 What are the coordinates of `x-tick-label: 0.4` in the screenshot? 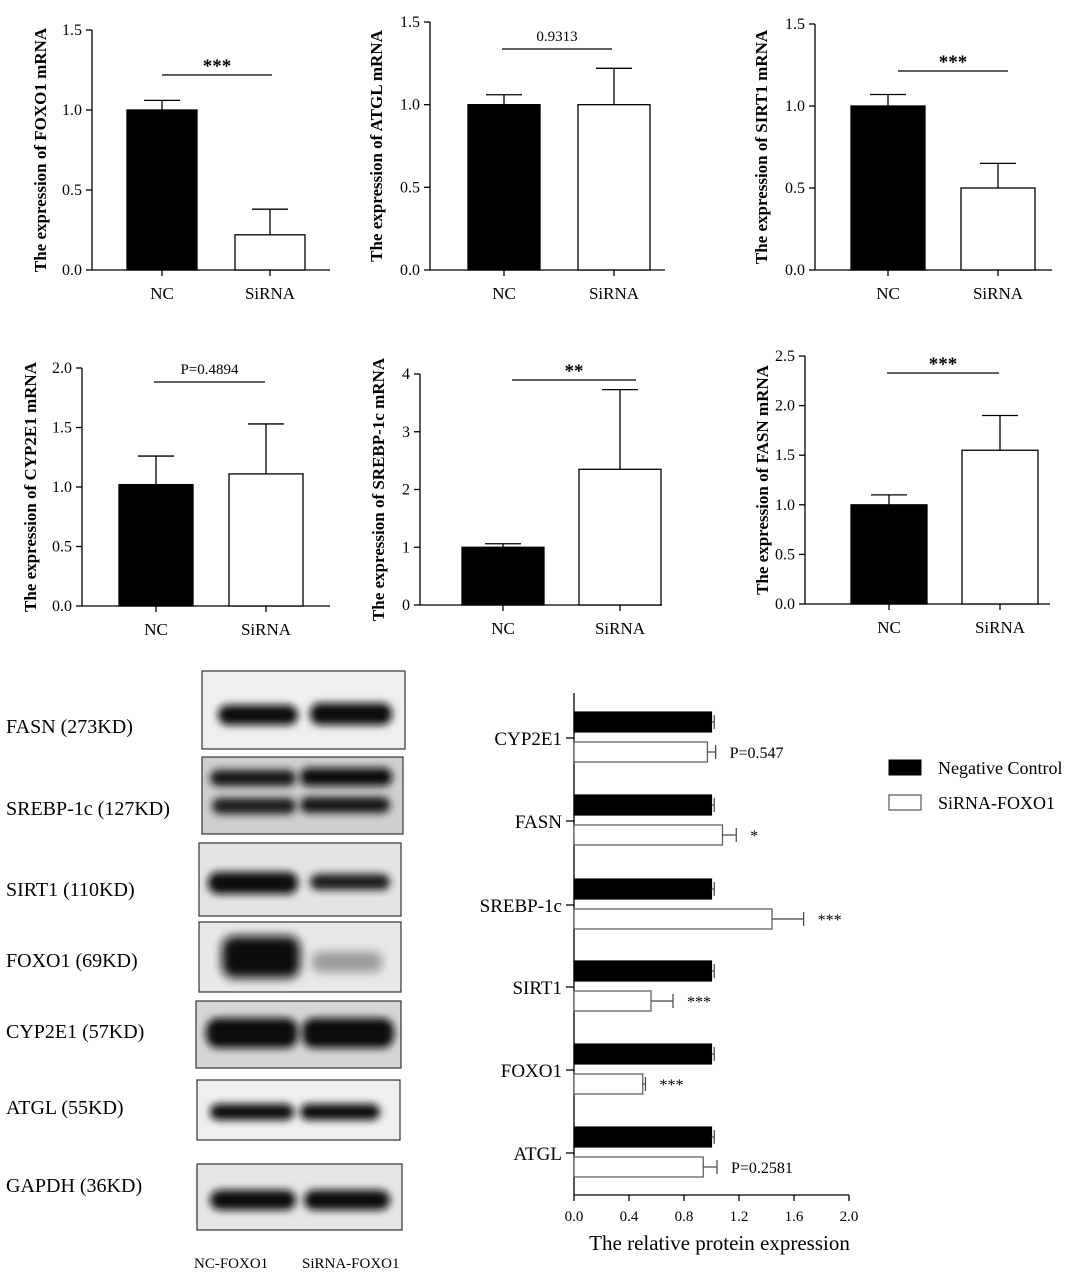 It's located at (629, 1217).